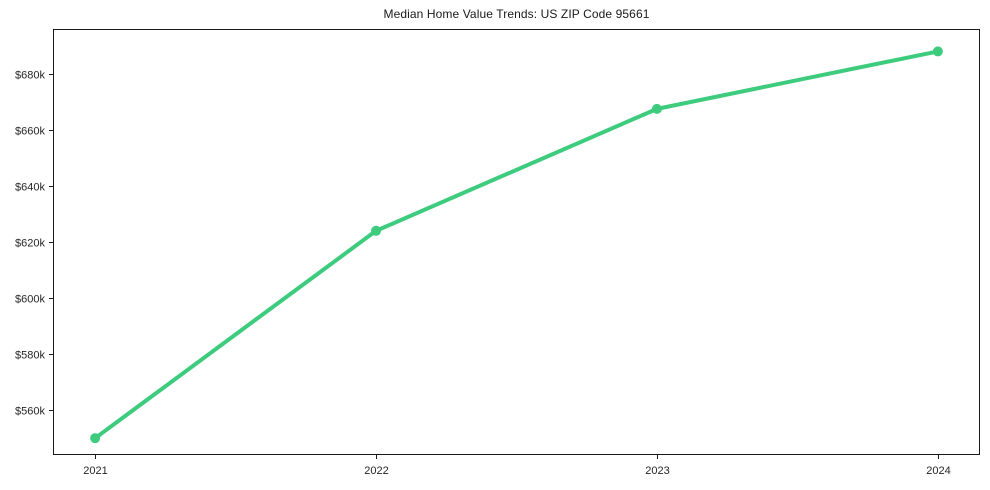  I want to click on x-tick-label: 2022, so click(376, 471).